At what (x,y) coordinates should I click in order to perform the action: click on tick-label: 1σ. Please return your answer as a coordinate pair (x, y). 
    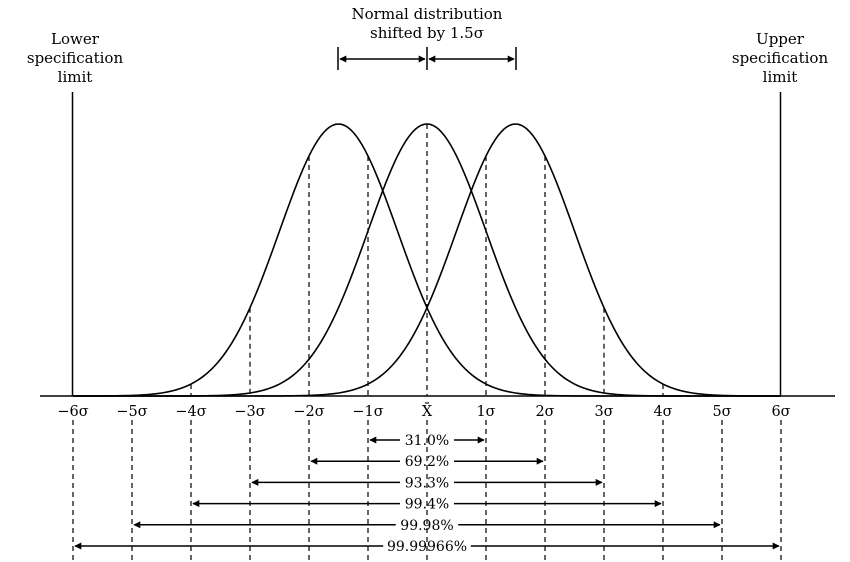
    Looking at the image, I should click on (485, 412).